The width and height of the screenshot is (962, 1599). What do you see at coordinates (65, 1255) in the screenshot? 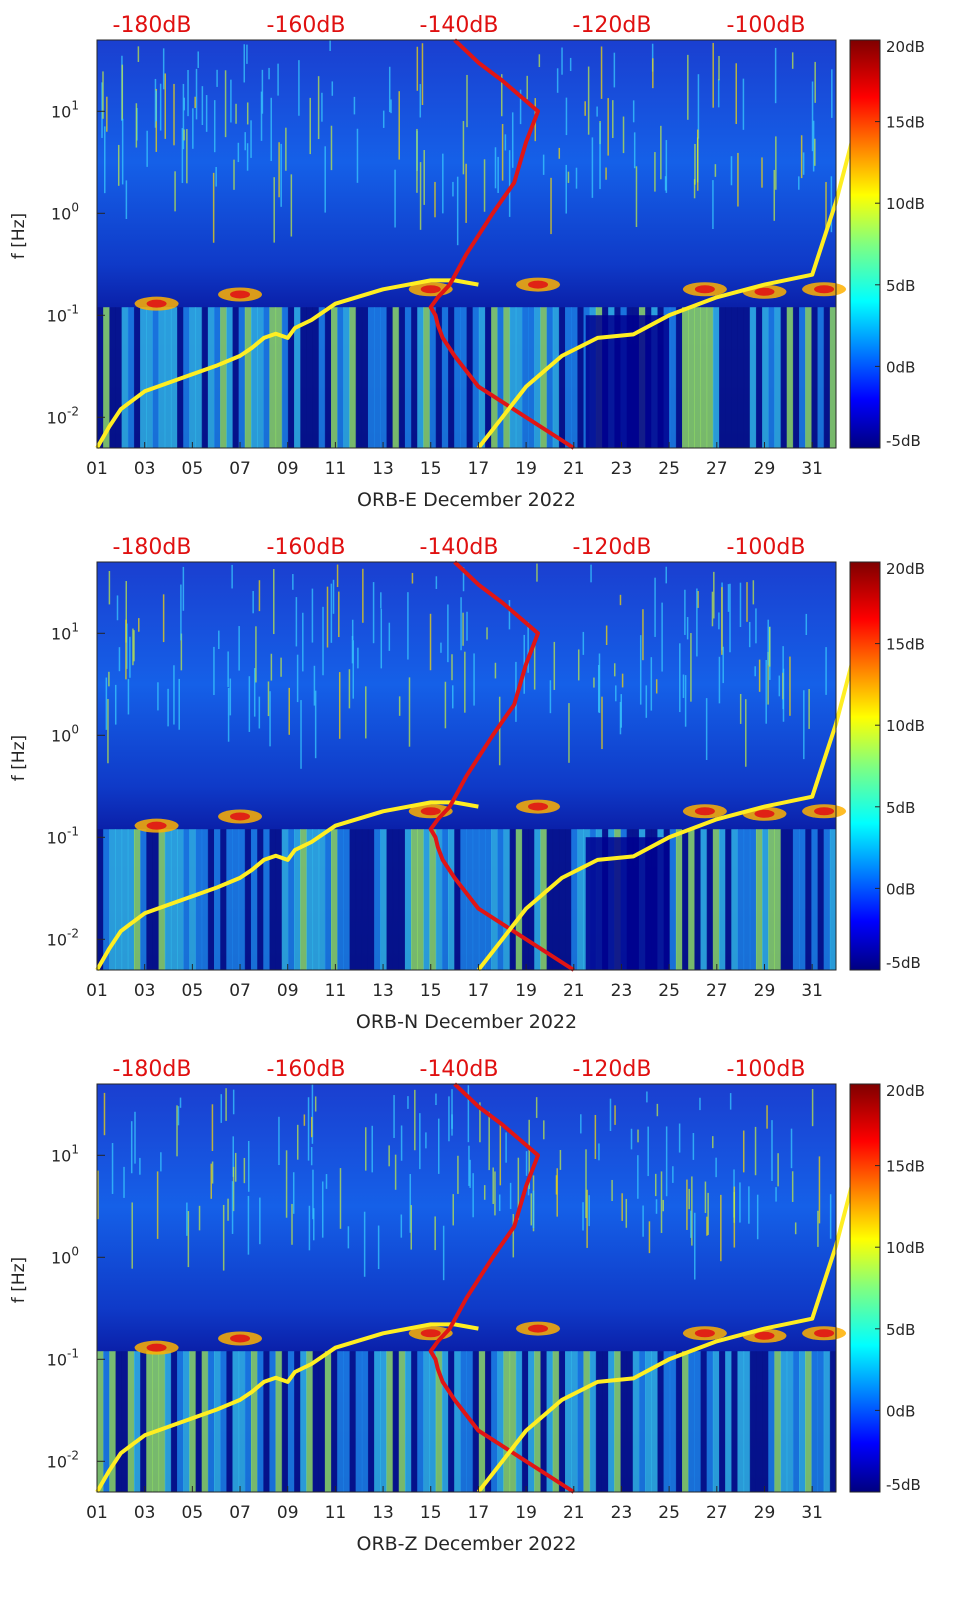
I see `y-tick-label: 100` at bounding box center [65, 1255].